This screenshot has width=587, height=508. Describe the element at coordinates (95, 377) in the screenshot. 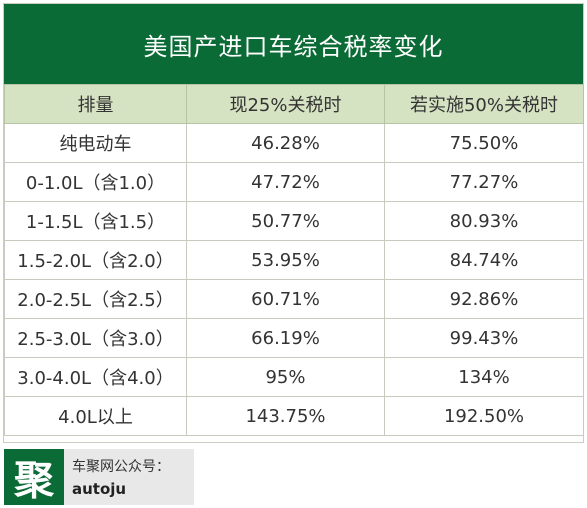

I see `cell-displacement: 3.0-4.0L（含4.0）` at that location.